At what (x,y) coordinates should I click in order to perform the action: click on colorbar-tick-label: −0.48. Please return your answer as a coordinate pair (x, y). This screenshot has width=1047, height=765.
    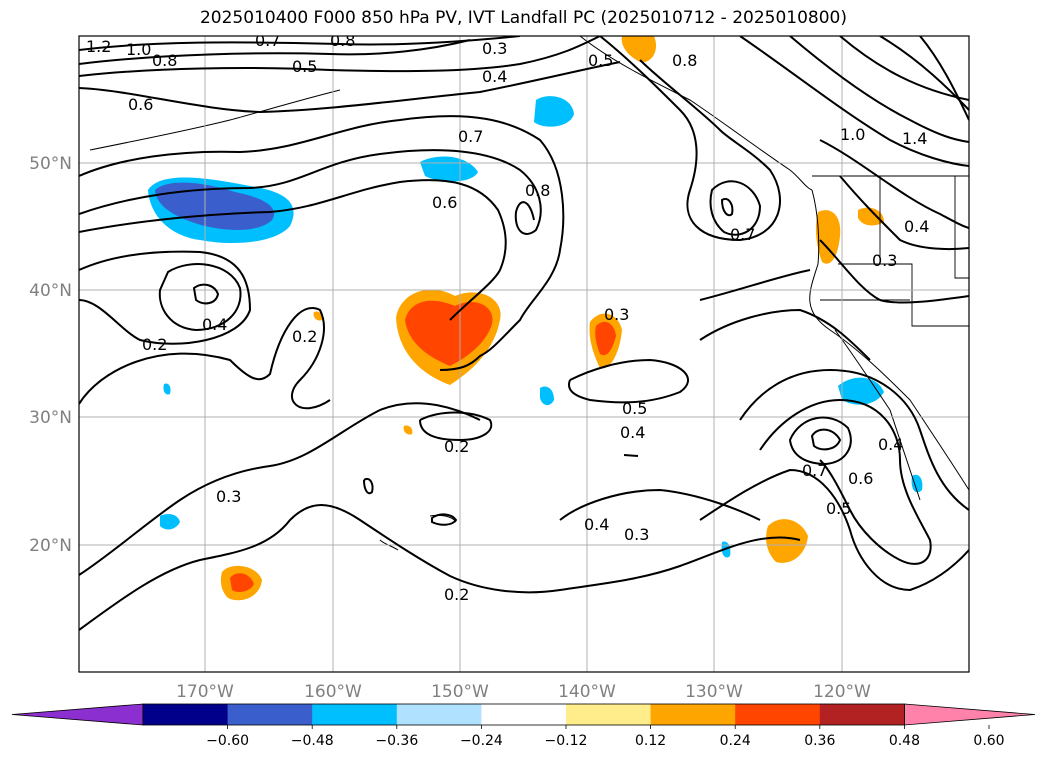
    Looking at the image, I should click on (312, 741).